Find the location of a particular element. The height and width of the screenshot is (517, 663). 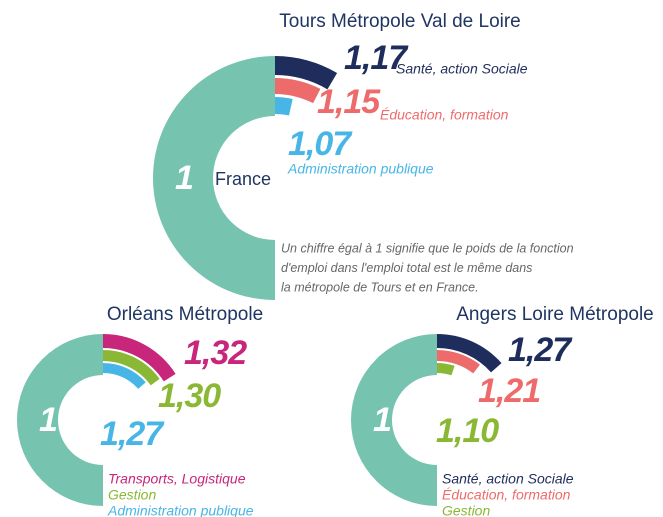

value-label: 1,15 is located at coordinates (349, 102).